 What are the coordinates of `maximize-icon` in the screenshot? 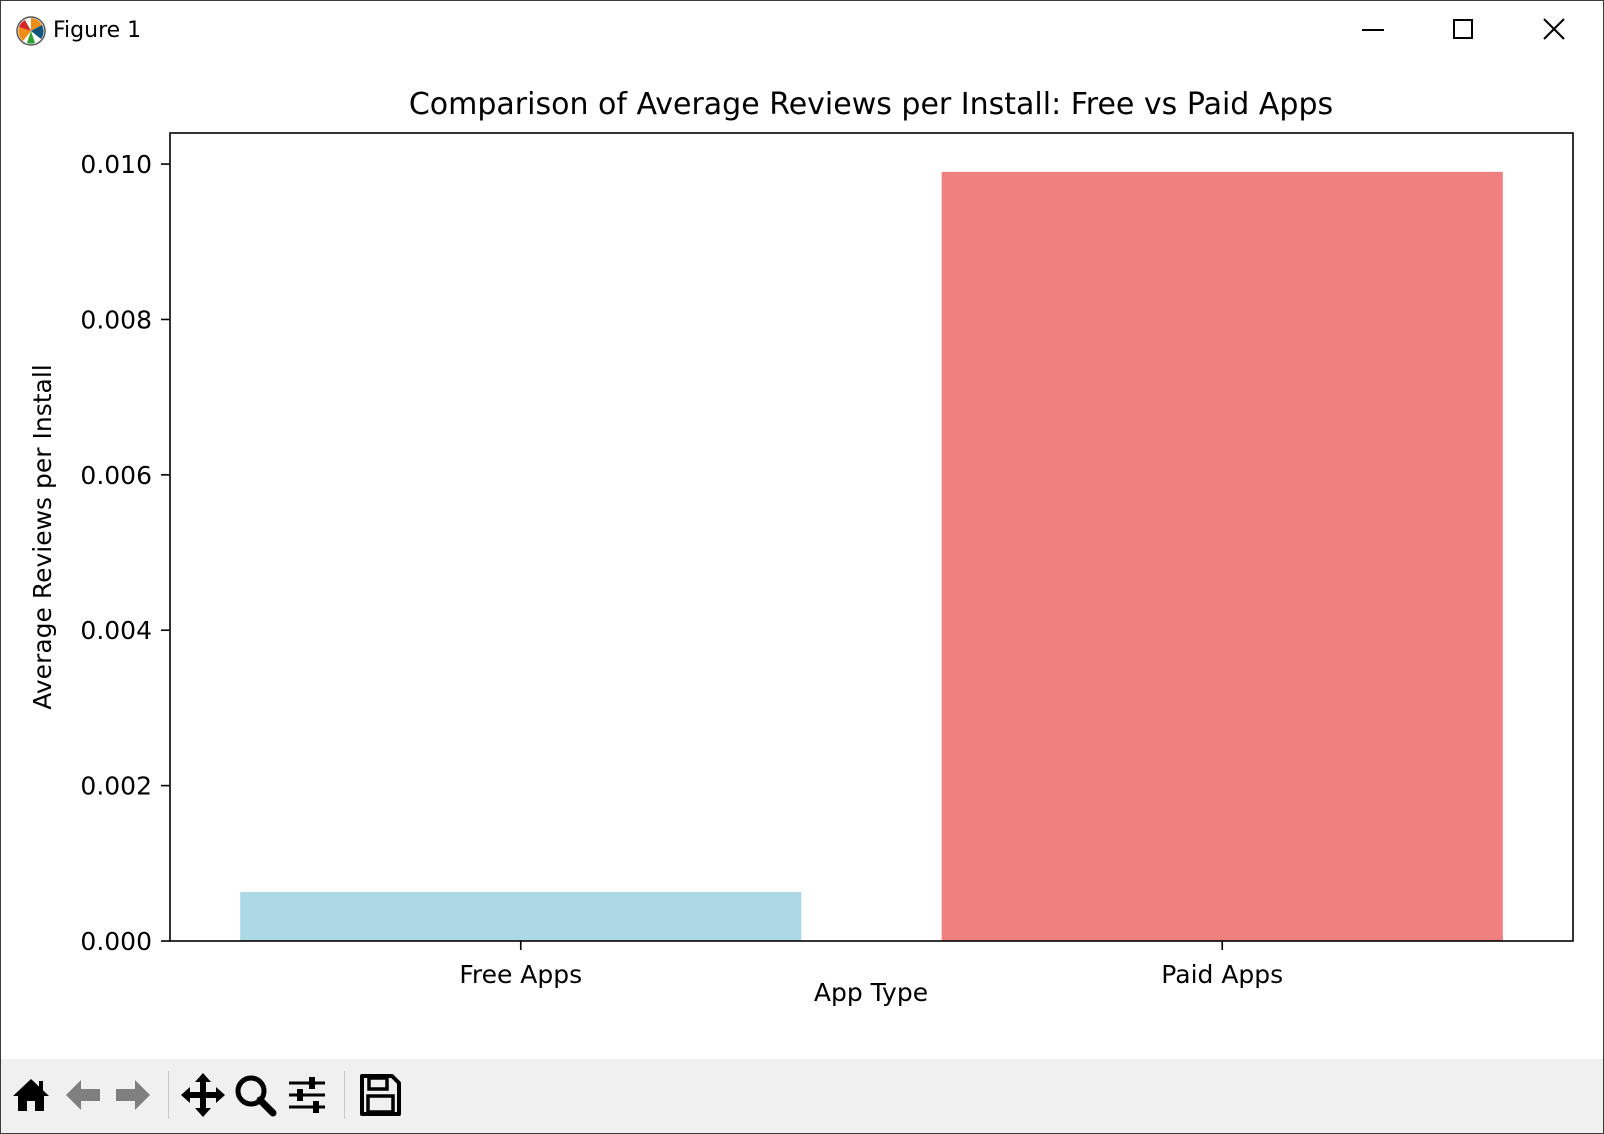 It's located at (1463, 29).